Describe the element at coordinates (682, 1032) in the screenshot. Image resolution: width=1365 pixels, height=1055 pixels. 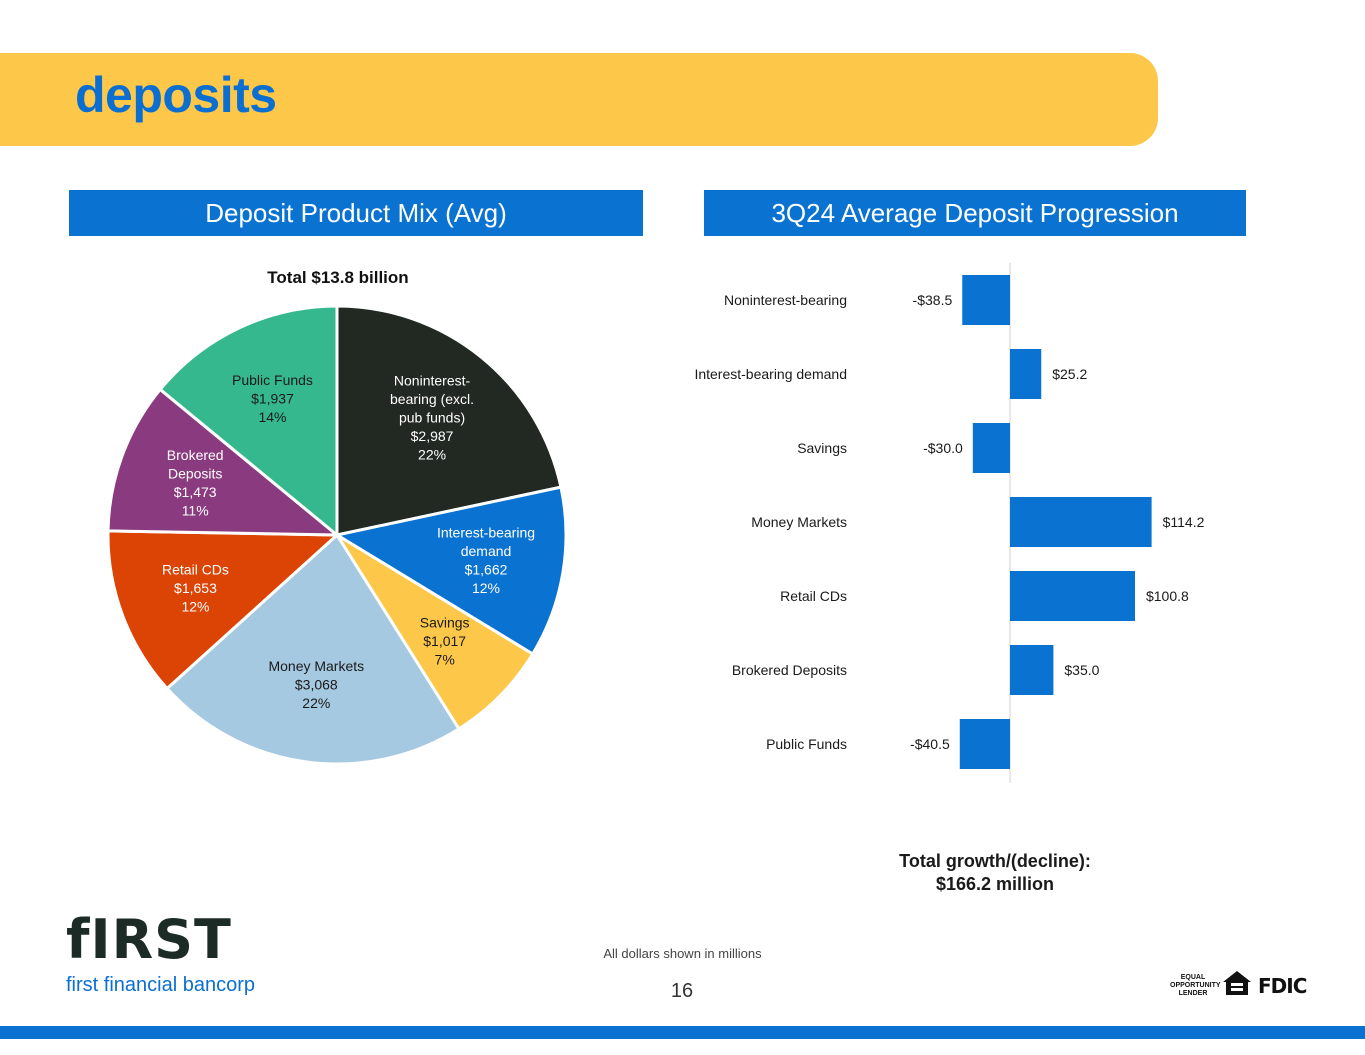
I see `bottom-bar` at that location.